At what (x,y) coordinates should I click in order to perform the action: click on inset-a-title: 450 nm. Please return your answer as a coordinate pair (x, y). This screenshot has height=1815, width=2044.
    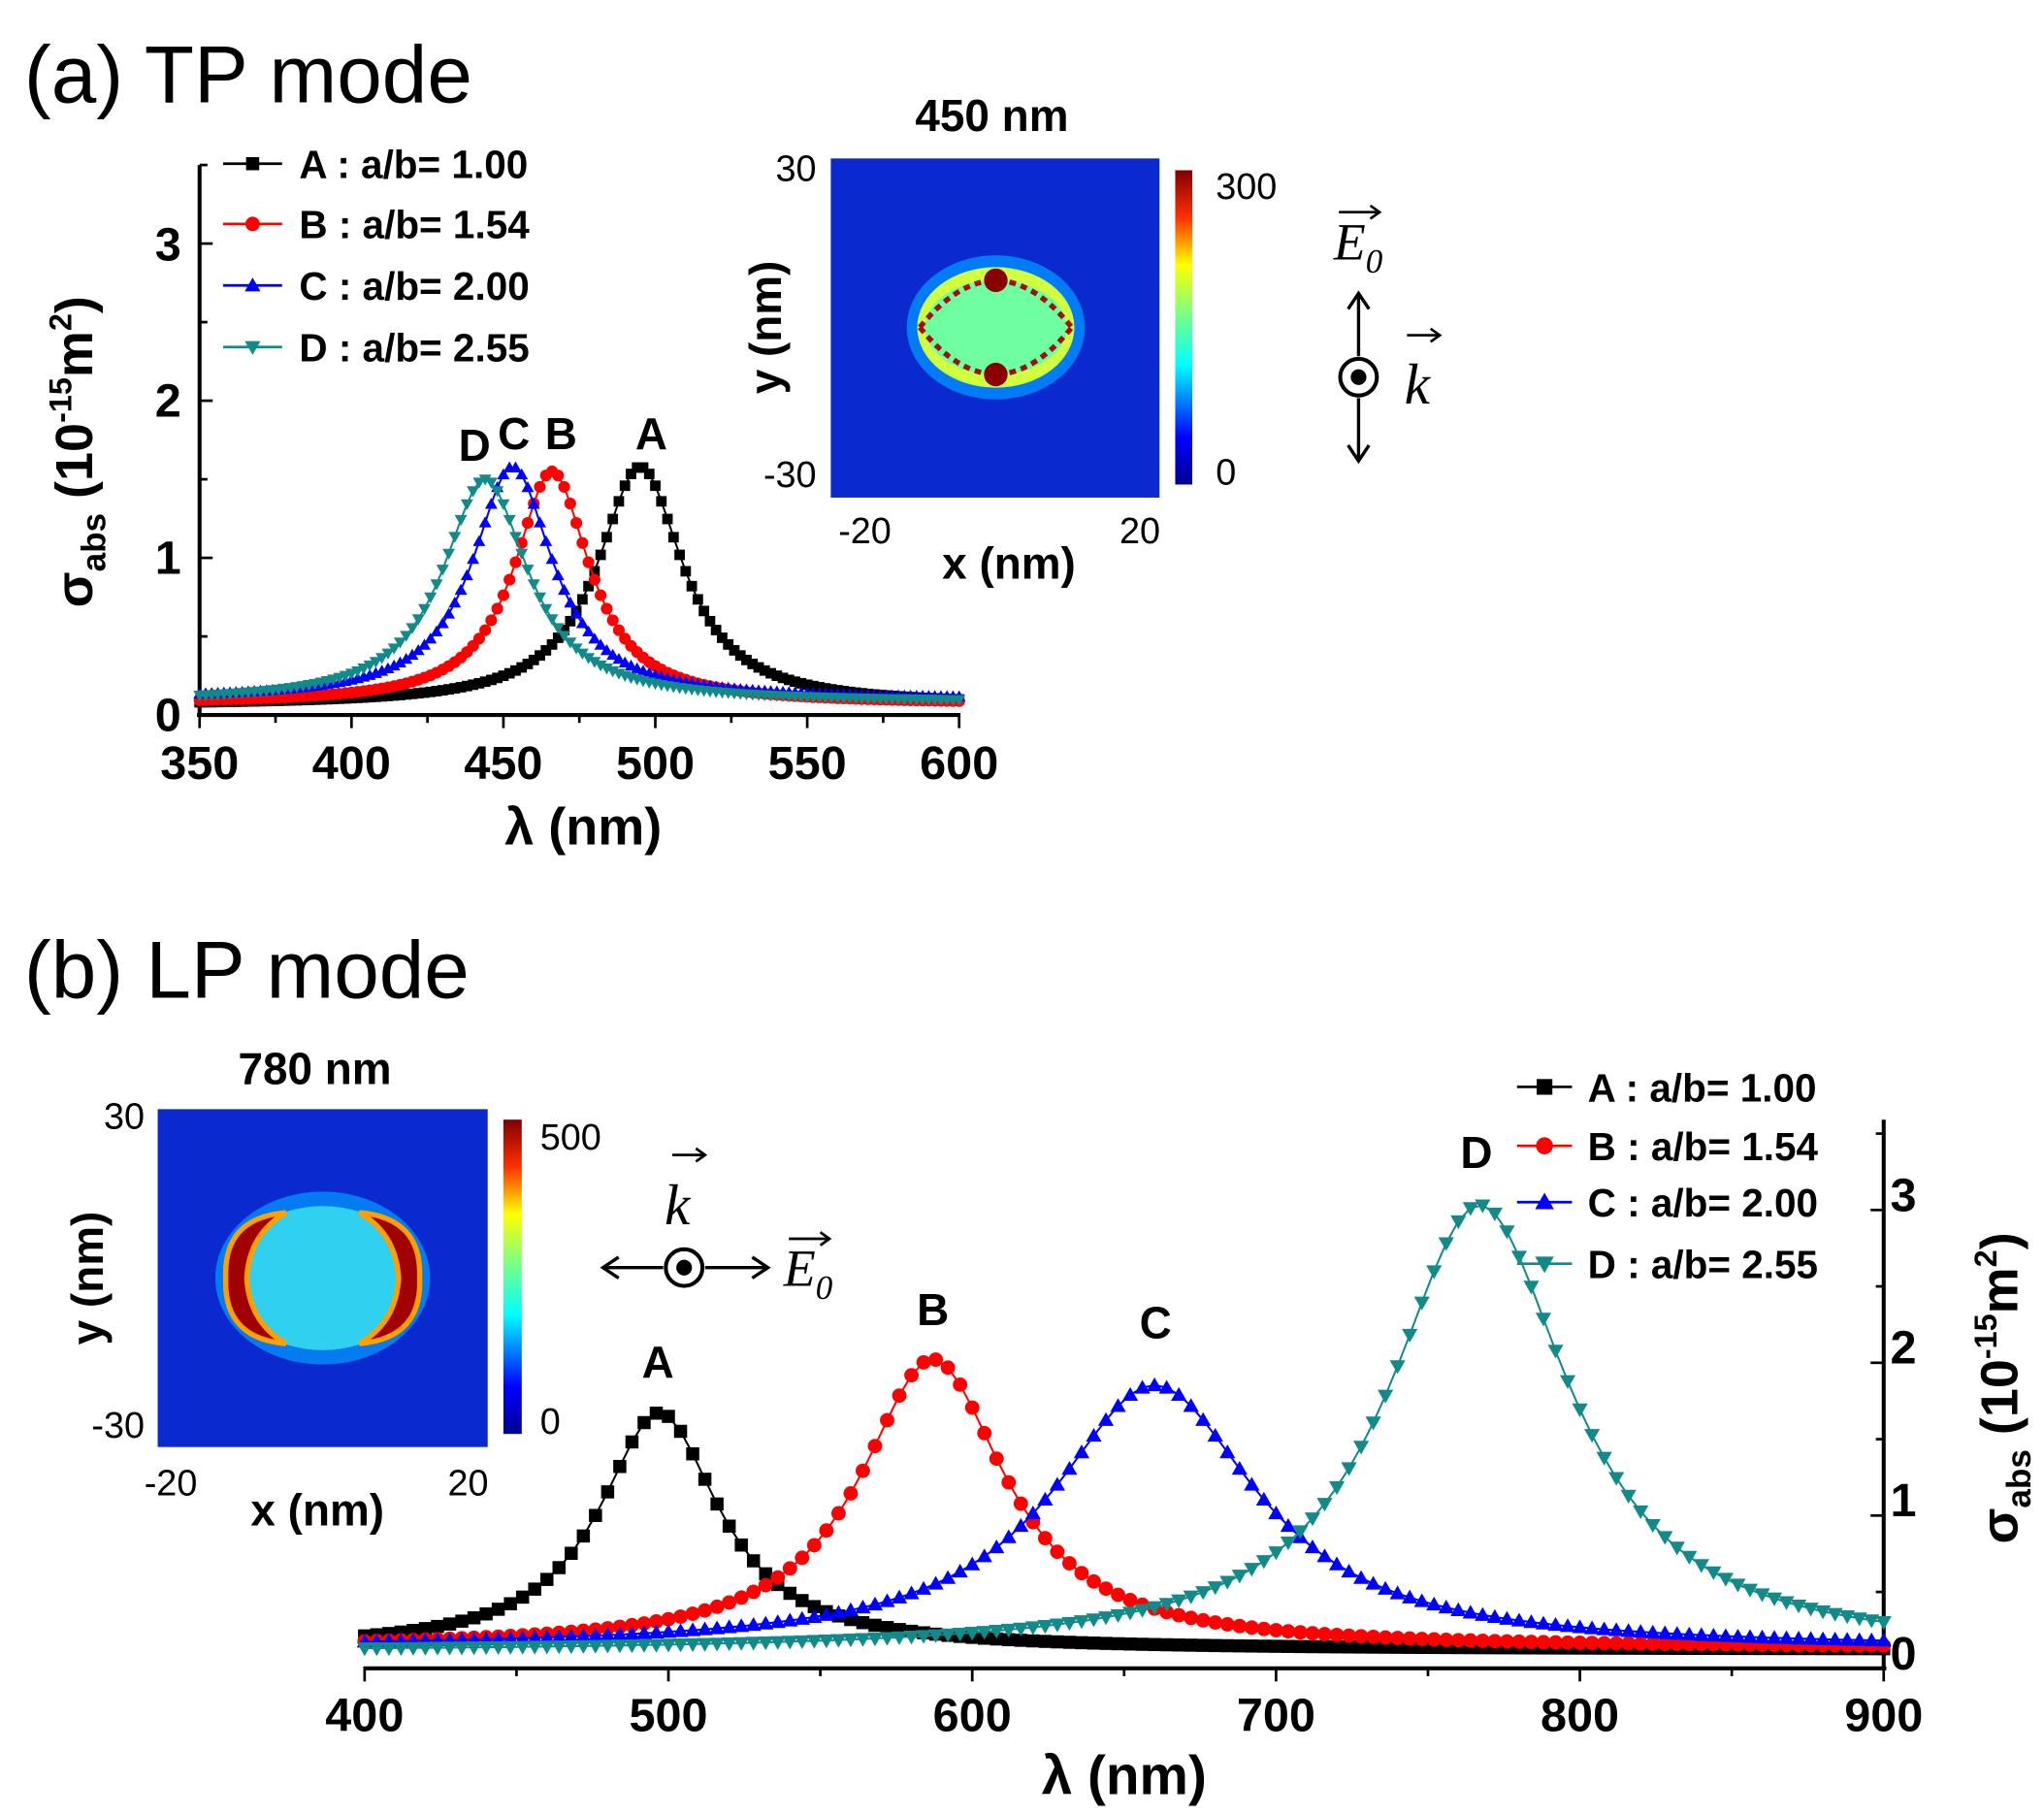
    Looking at the image, I should click on (992, 115).